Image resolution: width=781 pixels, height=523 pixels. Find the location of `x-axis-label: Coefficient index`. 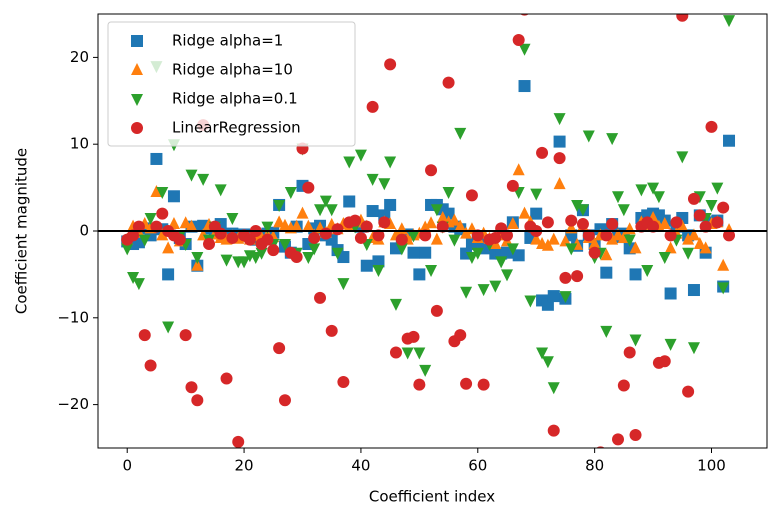

x-axis-label: Coefficient index is located at coordinates (432, 497).